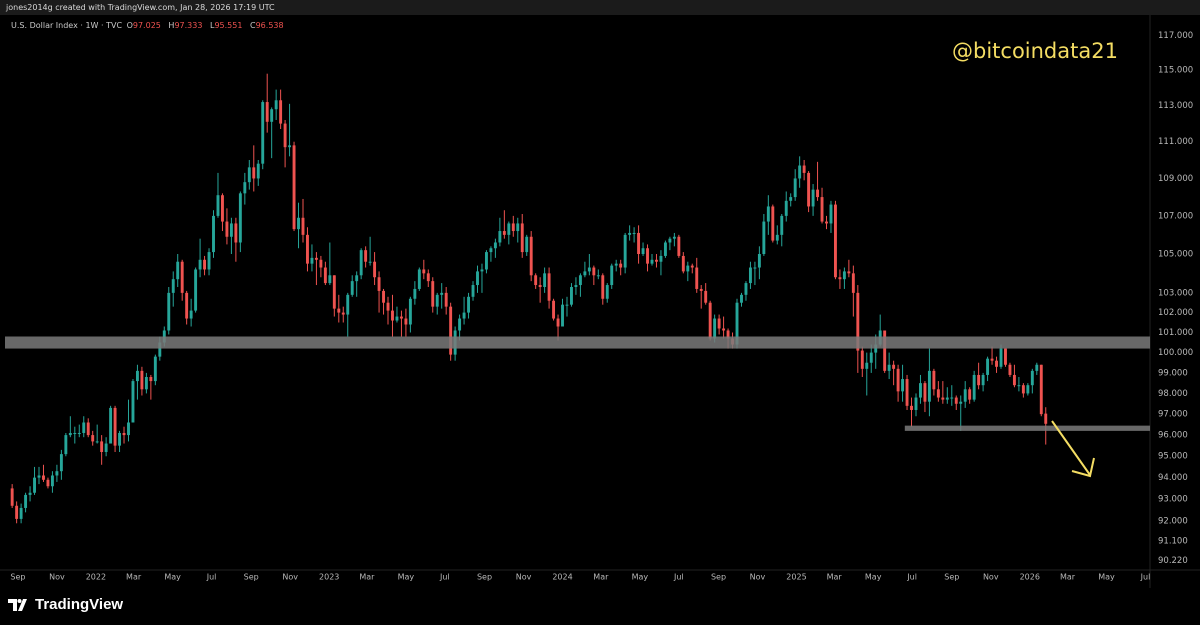 This screenshot has width=1200, height=625. Describe the element at coordinates (1175, 36) in the screenshot. I see `y-tick-label: 117.000` at that location.